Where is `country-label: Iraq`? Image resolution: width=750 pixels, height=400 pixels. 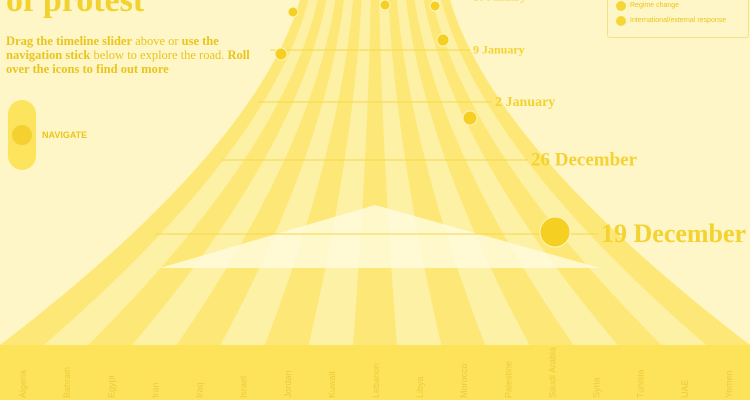
country-label: Iraq is located at coordinates (200, 390).